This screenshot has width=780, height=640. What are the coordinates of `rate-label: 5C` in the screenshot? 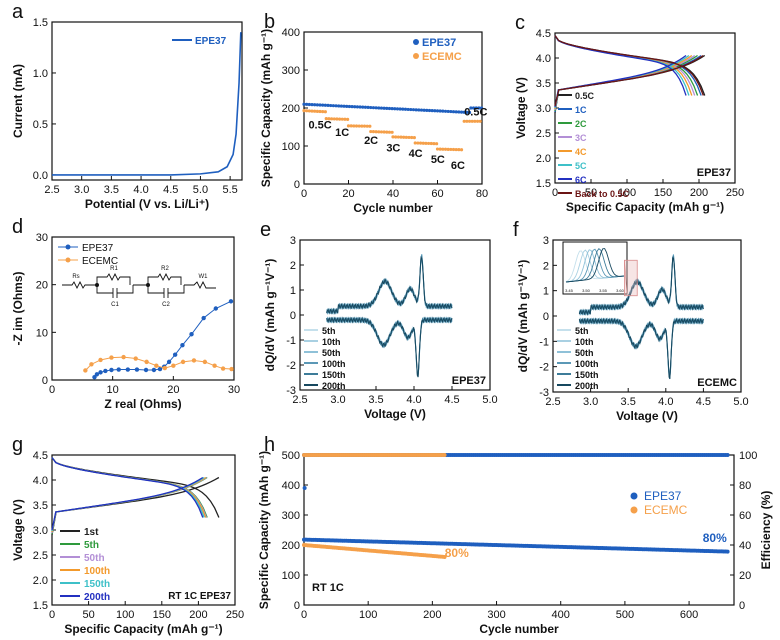 It's located at (438, 160).